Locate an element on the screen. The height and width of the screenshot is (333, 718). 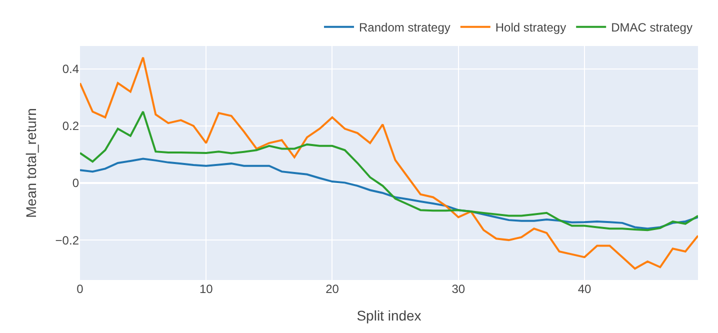
y-tick-label: 0.2 is located at coordinates (71, 126).